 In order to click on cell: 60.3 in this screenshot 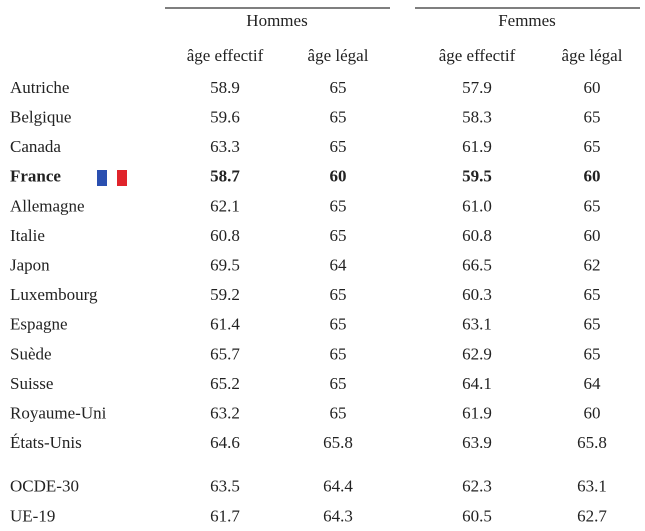, I will do `click(477, 294)`.